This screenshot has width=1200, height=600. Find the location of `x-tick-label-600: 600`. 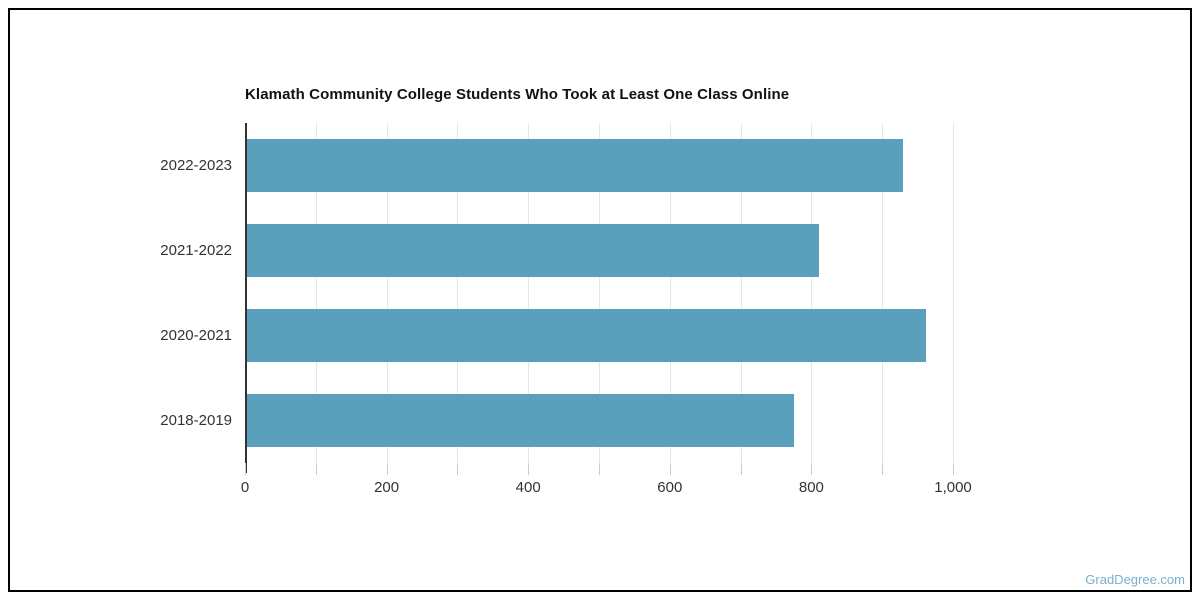

x-tick-label-600: 600 is located at coordinates (670, 487).